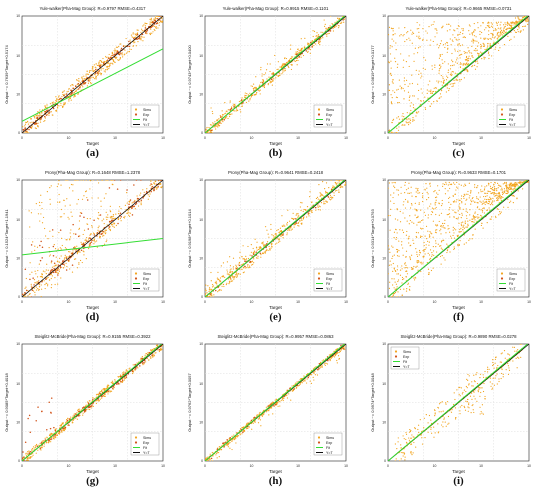 Image resolution: width=550 pixels, height=491 pixels. What do you see at coordinates (458, 74) in the screenshot?
I see `fit-line` at bounding box center [458, 74].